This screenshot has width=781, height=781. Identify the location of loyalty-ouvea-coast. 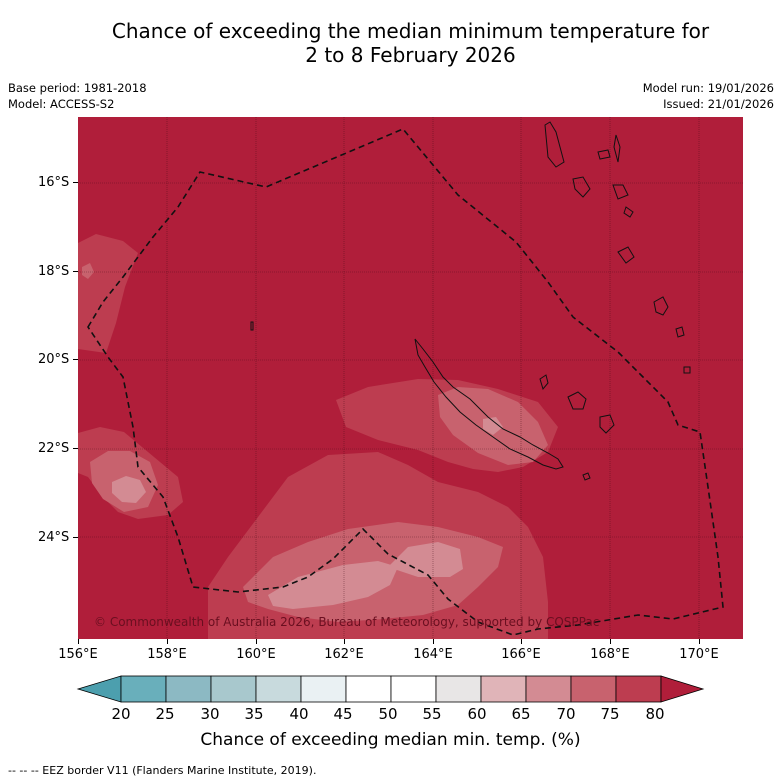
(544, 382).